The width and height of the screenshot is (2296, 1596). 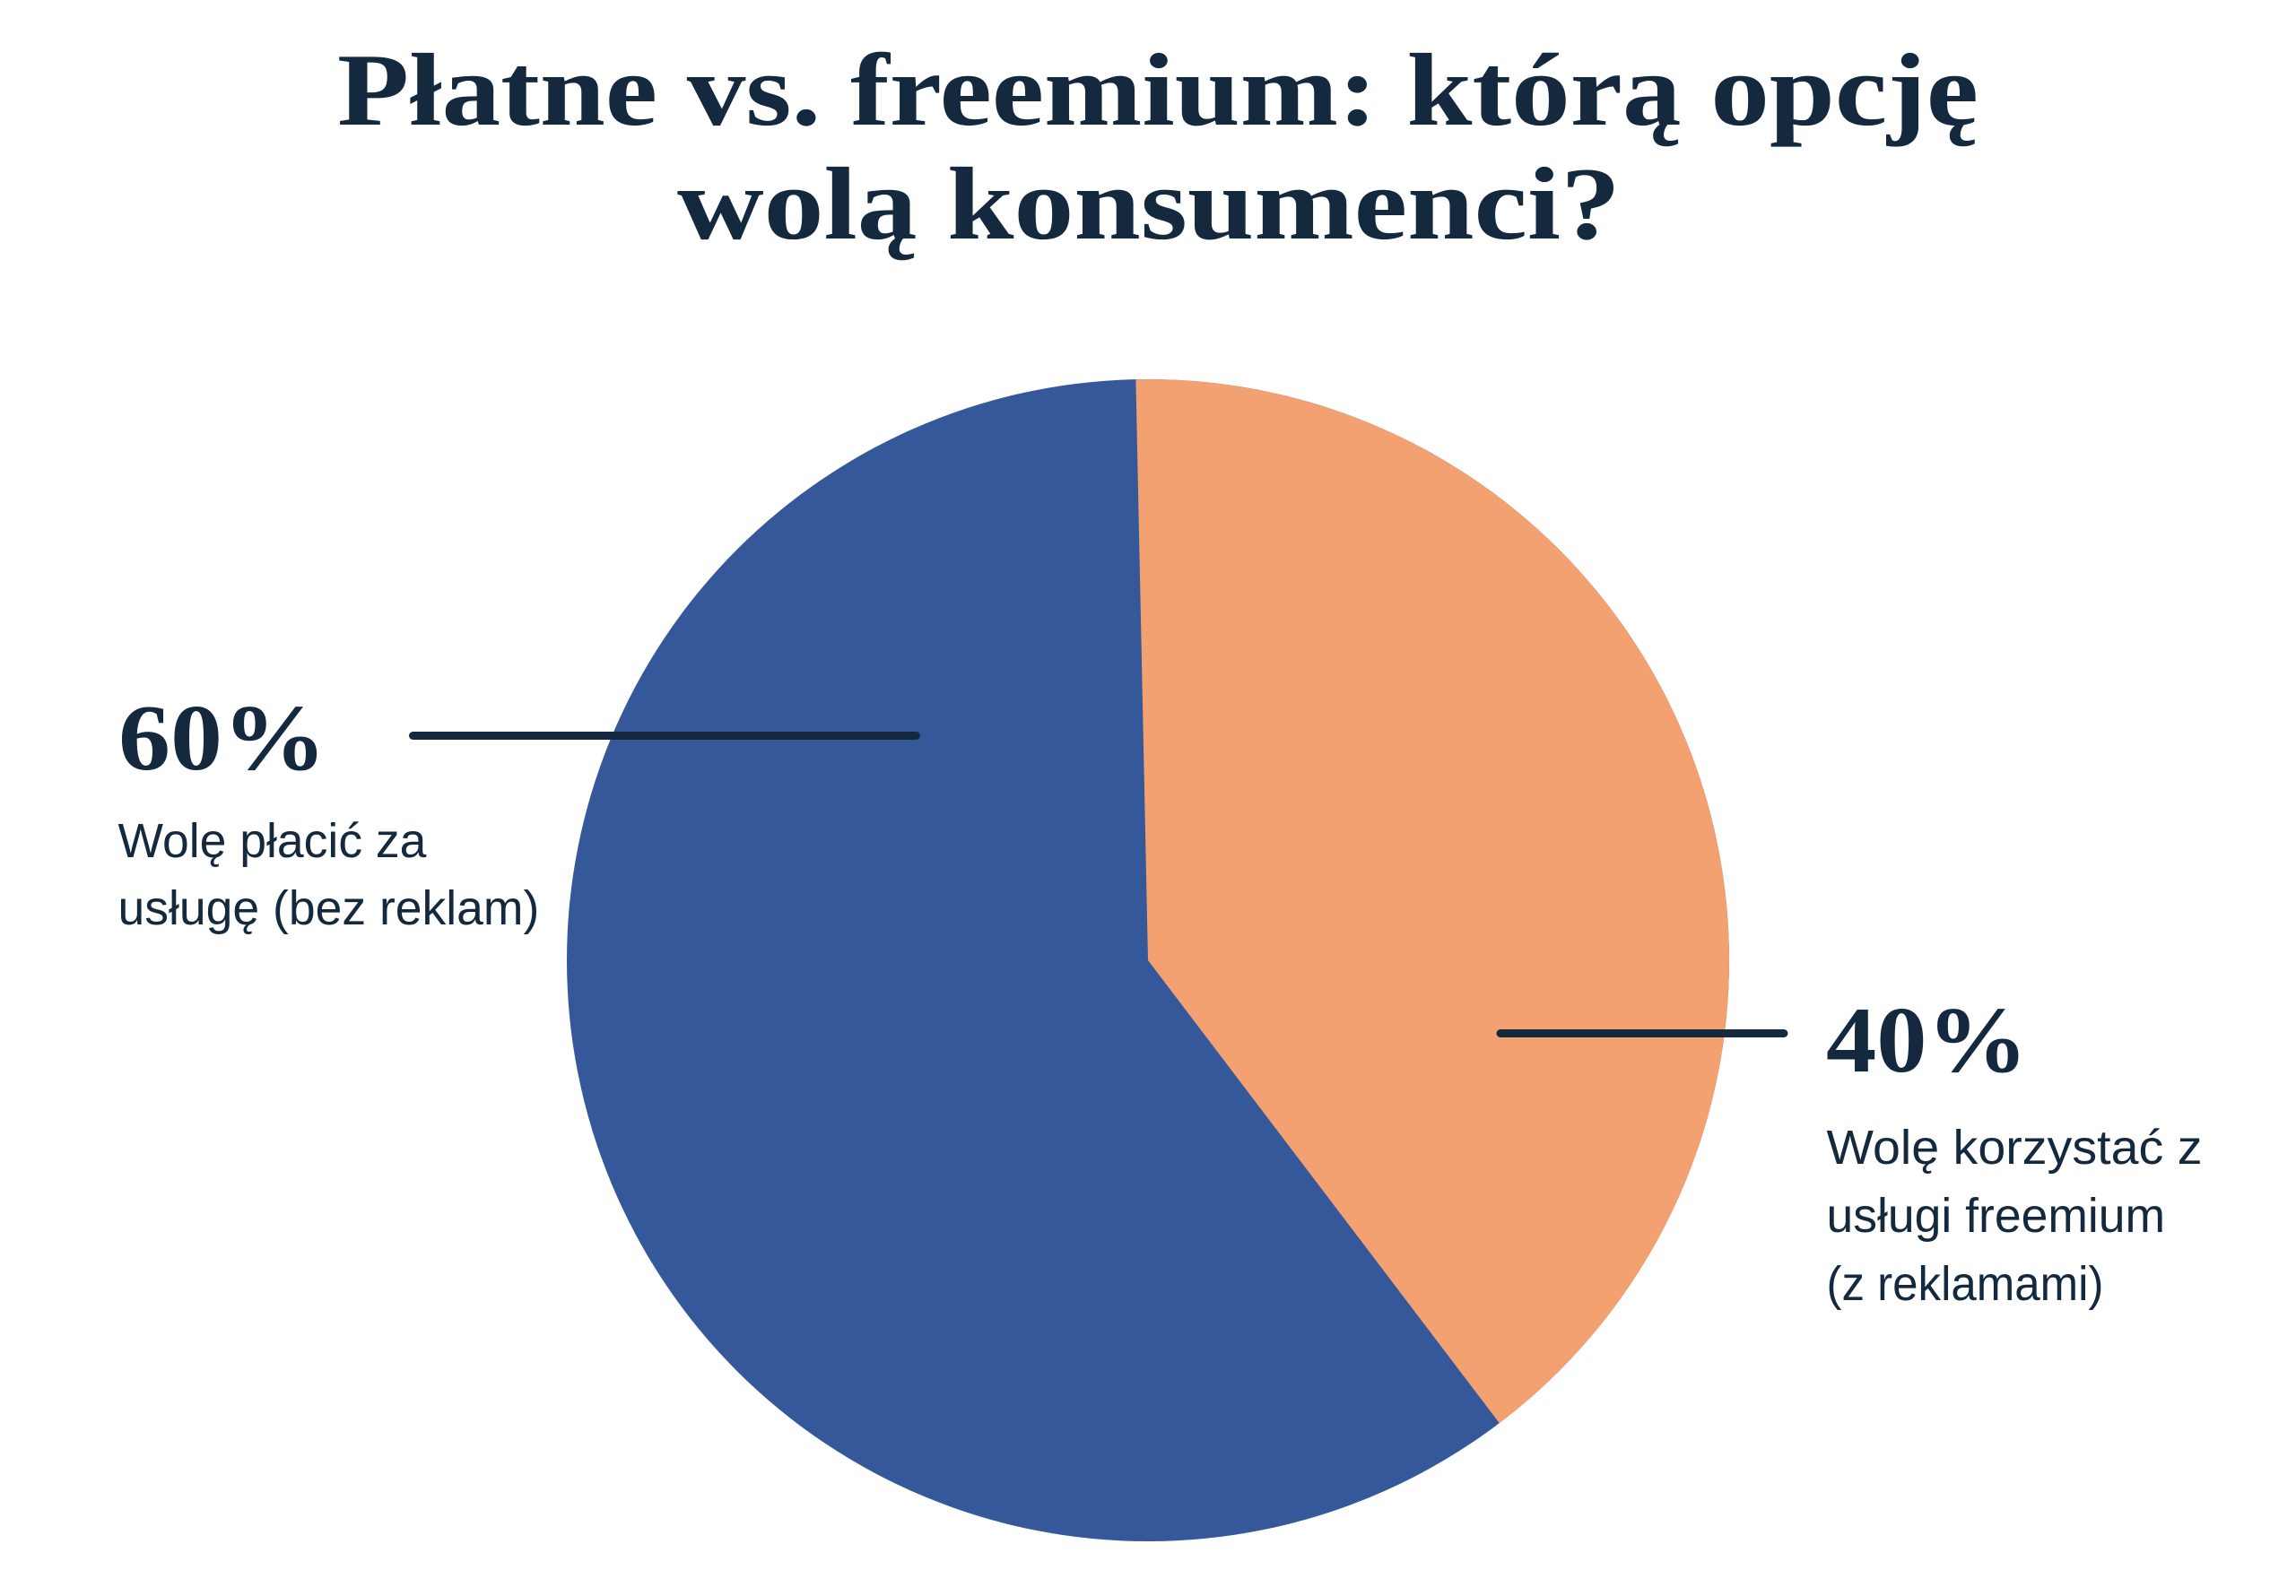 I want to click on svg-text: Wolę płacić za, so click(x=272, y=842).